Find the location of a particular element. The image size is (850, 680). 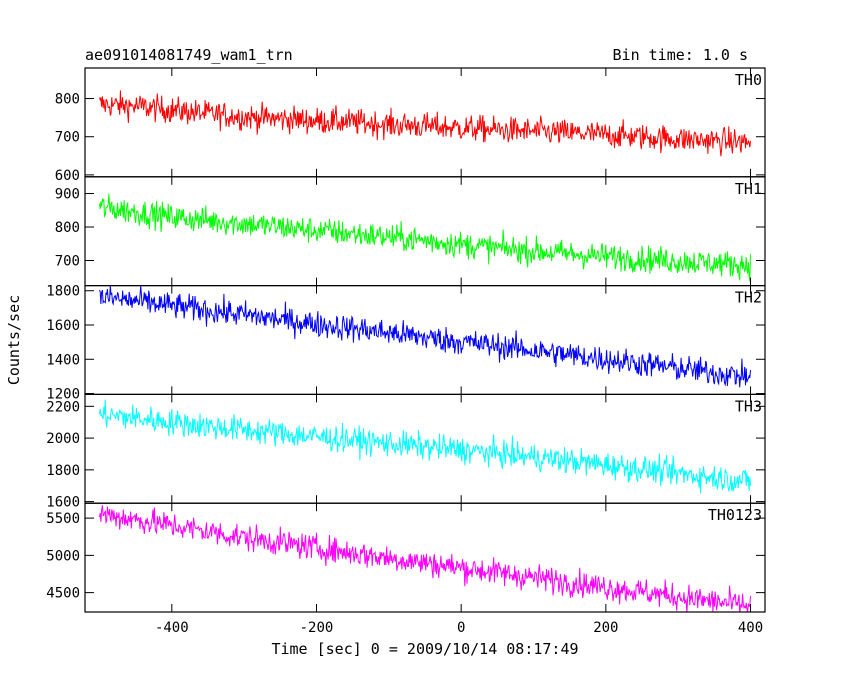

panel-frame-th0123 is located at coordinates (425, 557).